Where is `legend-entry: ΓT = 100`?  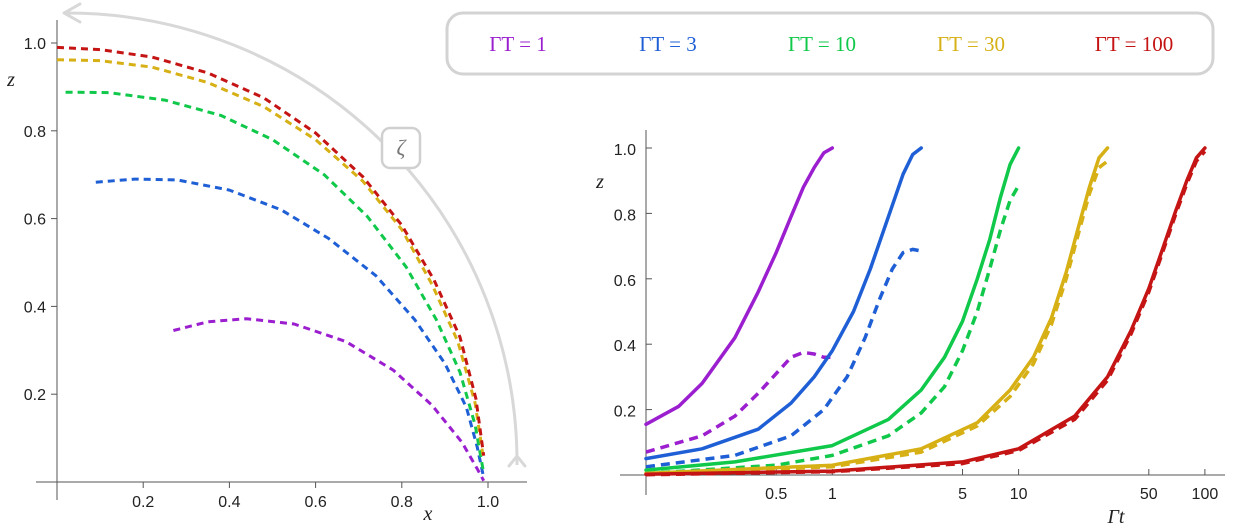
legend-entry: ΓT = 100 is located at coordinates (1134, 44).